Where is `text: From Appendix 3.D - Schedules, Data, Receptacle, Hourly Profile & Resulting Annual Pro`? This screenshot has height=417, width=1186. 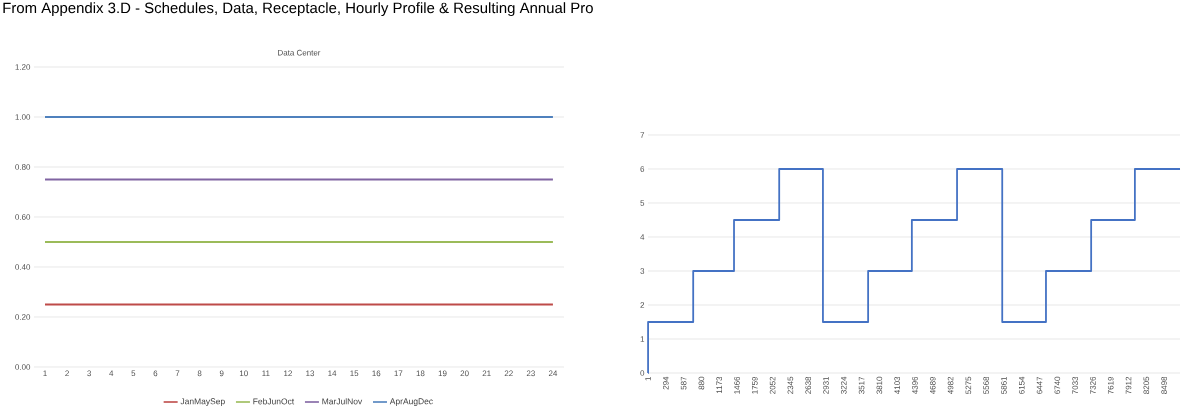
text: From Appendix 3.D - Schedules, Data, Receptacle, Hourly Profile & Resulting Annual Pro is located at coordinates (298, 9).